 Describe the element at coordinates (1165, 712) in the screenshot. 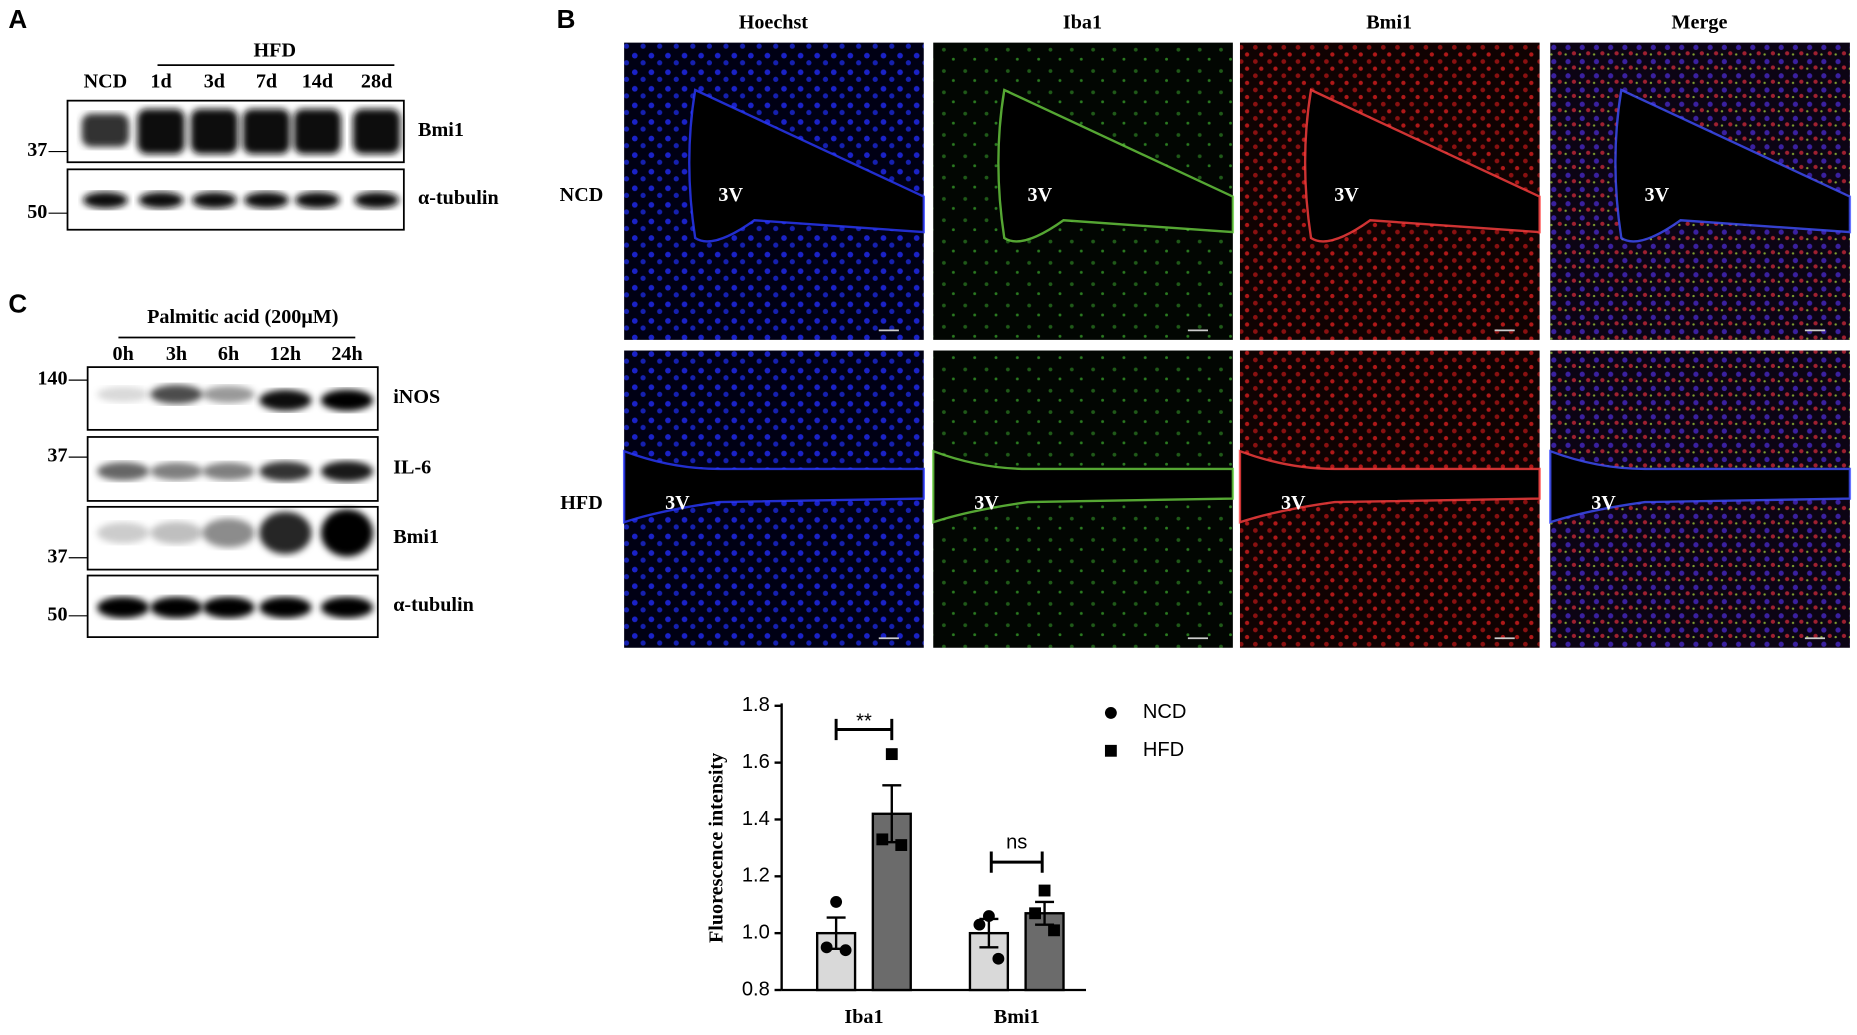

I see `legend-label: NCD` at that location.